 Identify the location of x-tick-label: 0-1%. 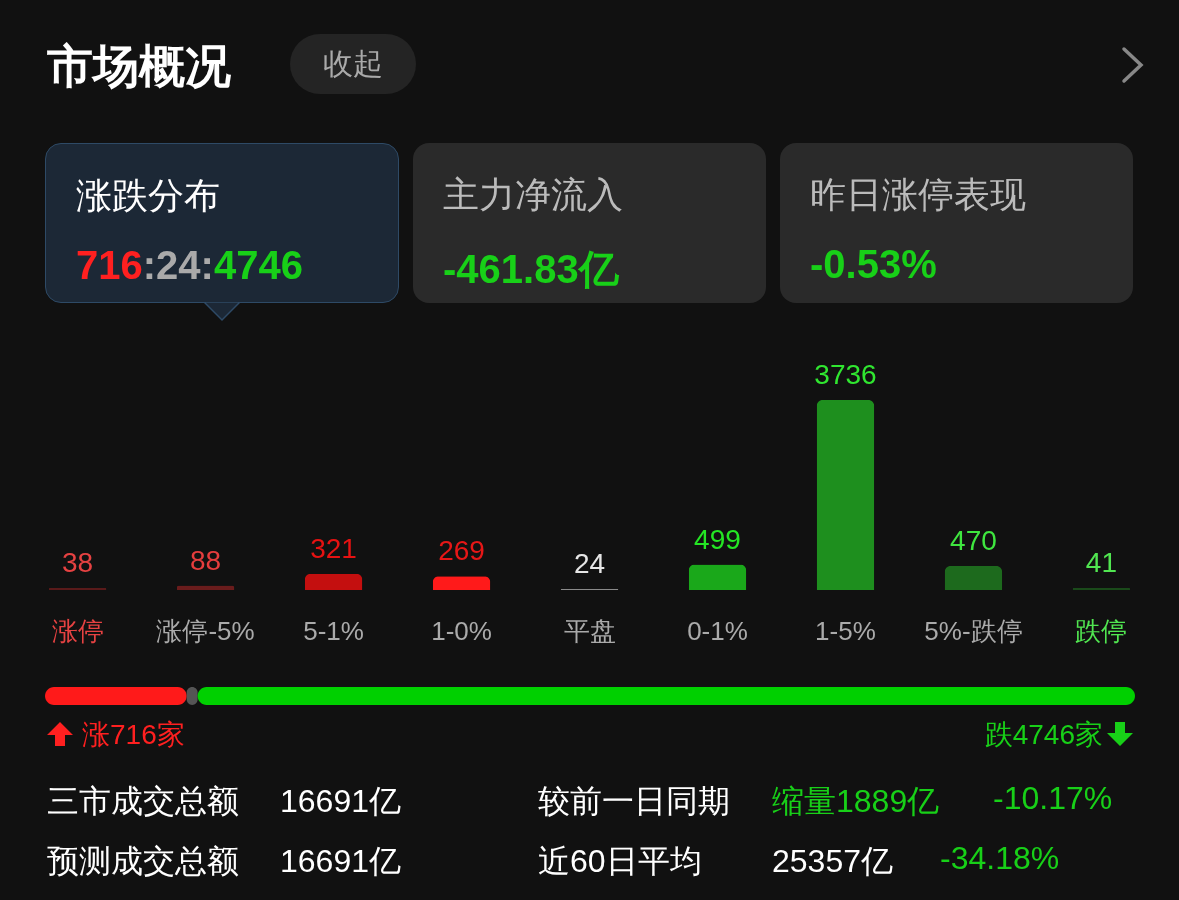
(717, 630).